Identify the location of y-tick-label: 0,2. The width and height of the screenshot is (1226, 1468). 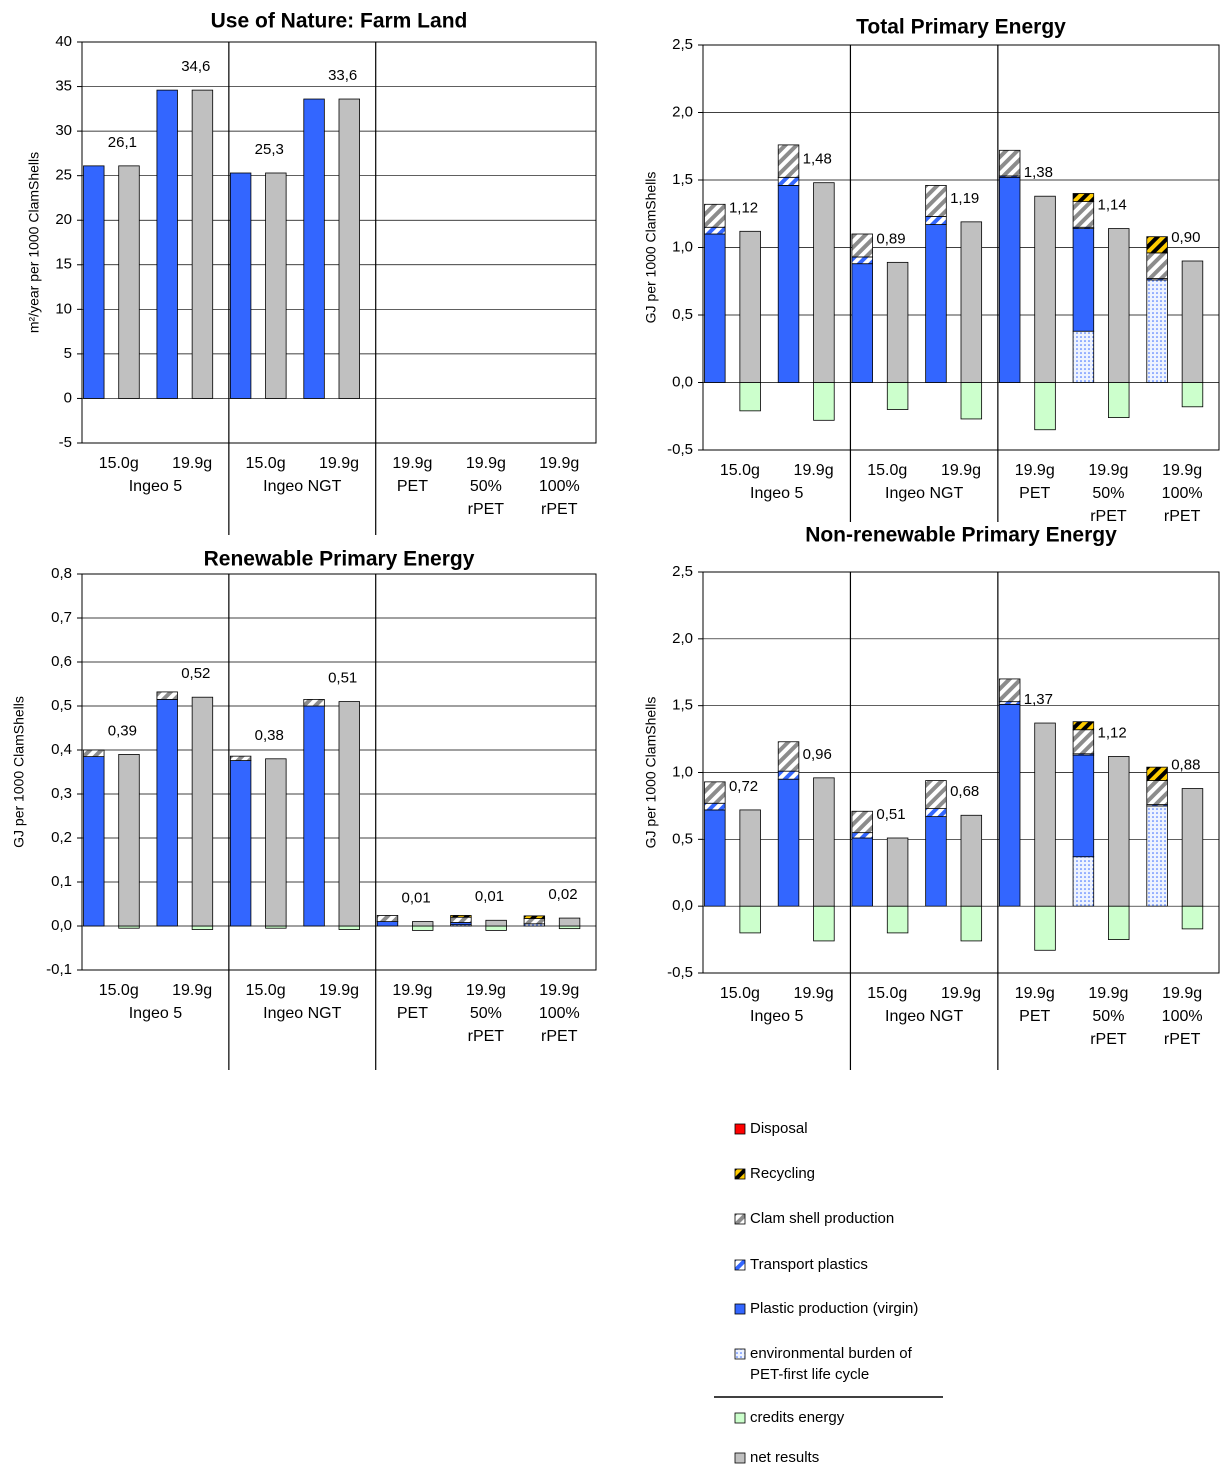
(61, 837).